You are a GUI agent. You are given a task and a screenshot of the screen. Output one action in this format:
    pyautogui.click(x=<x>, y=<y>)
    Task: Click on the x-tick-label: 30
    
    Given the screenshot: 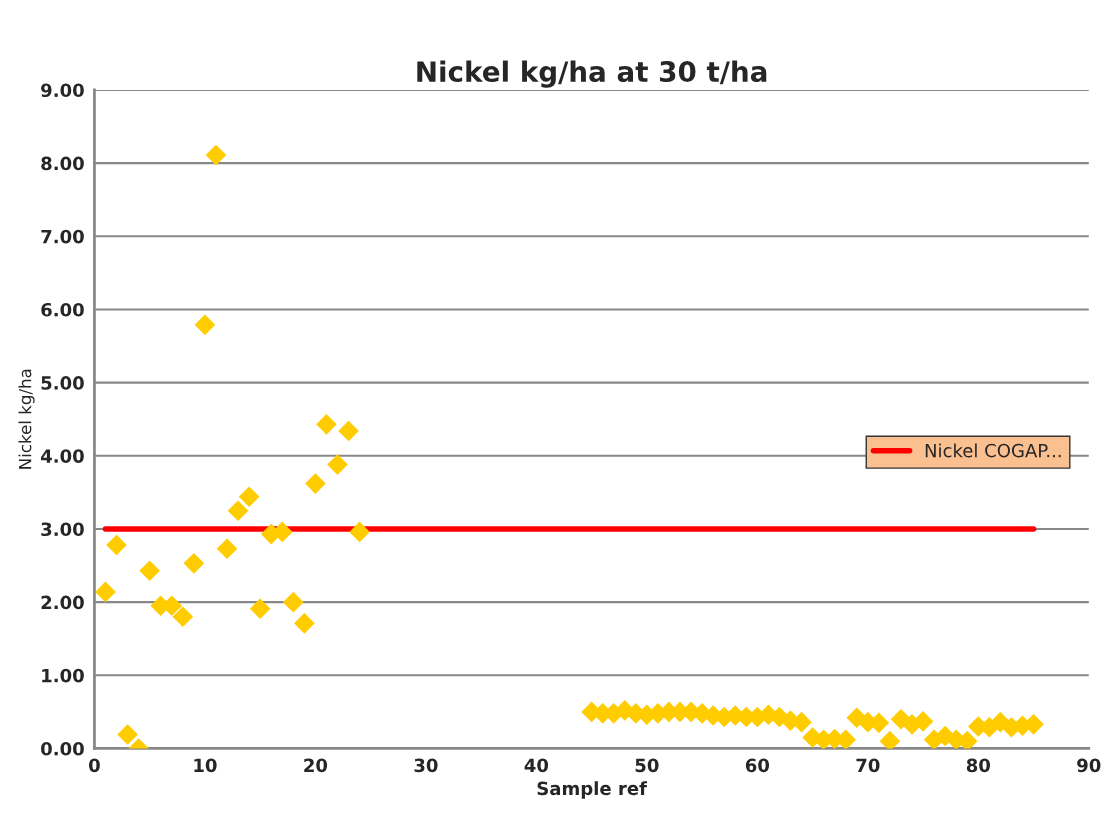 What is the action you would take?
    pyautogui.click(x=426, y=765)
    